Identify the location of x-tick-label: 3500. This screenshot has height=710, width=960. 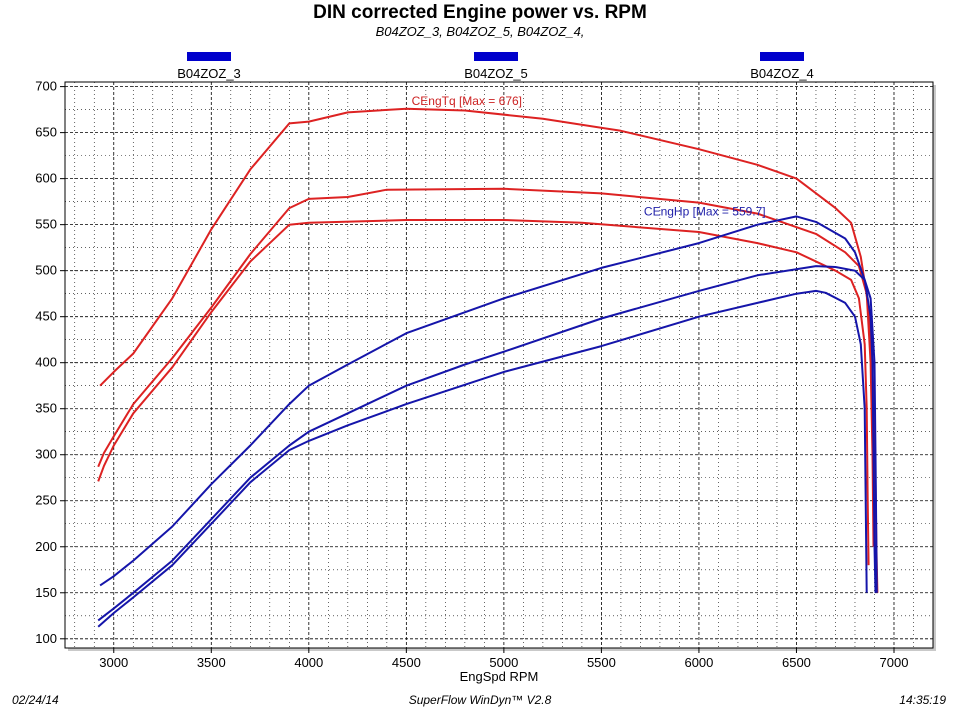
(211, 662).